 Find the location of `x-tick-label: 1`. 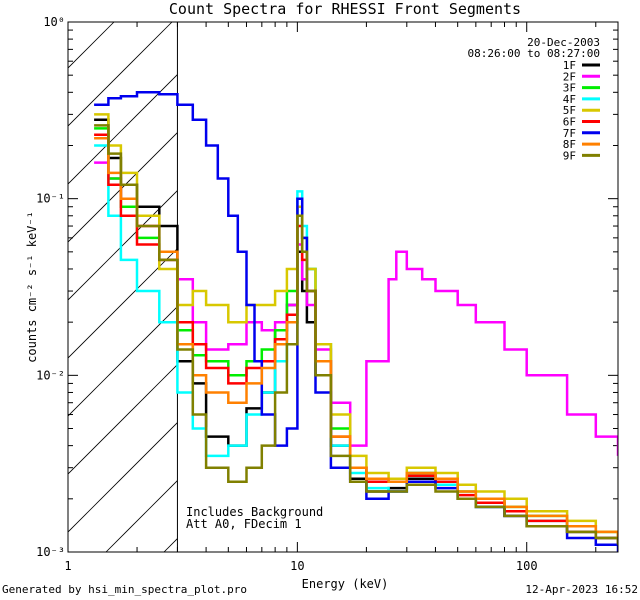

x-tick-label: 1 is located at coordinates (67, 566).